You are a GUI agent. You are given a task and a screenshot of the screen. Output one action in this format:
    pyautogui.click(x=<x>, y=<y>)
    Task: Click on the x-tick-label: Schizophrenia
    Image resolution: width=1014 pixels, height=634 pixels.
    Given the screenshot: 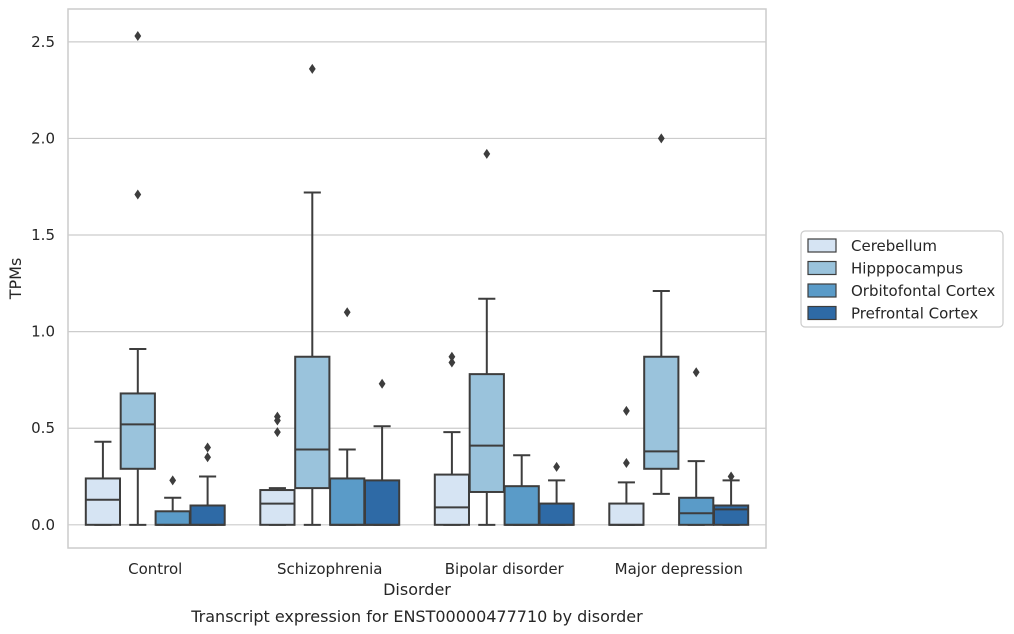 What is the action you would take?
    pyautogui.click(x=329, y=569)
    